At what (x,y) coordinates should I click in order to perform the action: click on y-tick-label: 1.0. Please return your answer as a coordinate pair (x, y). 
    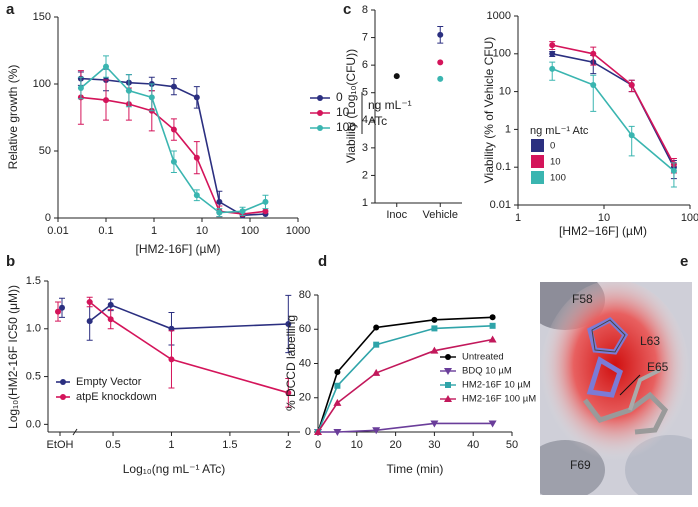
    Looking at the image, I should click on (33, 329).